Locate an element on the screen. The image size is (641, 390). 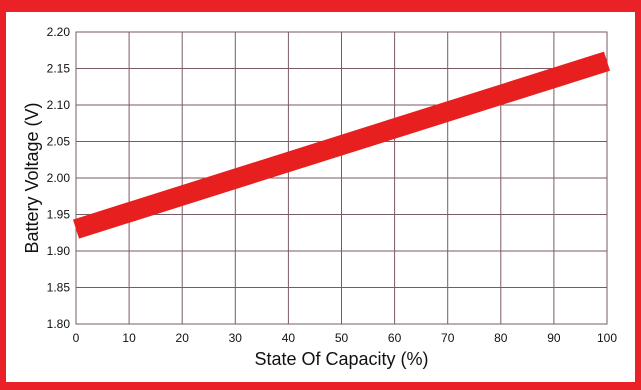
y-tick-label: 2.10 is located at coordinates (59, 105).